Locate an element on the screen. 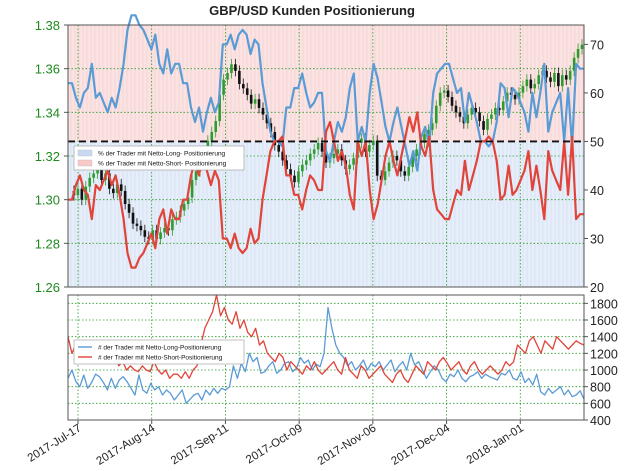 The height and width of the screenshot is (471, 624). x-tick-label: 2018-Jan-01 is located at coordinates (495, 444).